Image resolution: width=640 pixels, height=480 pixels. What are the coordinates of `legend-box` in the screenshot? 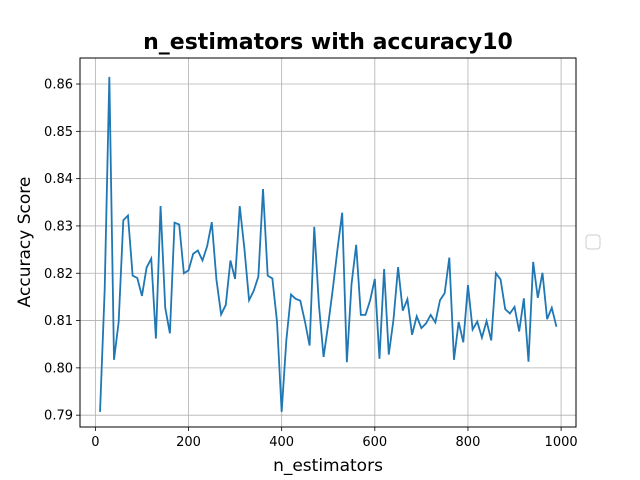 It's located at (593, 242).